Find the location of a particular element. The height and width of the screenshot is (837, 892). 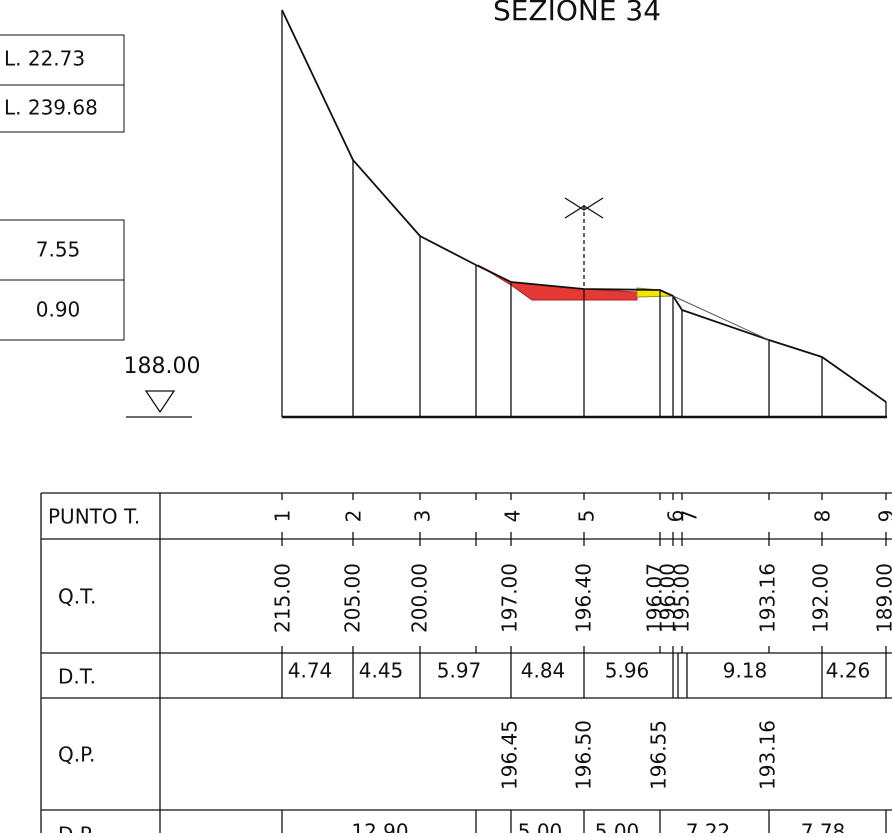

datum-symbol is located at coordinates (160, 401).